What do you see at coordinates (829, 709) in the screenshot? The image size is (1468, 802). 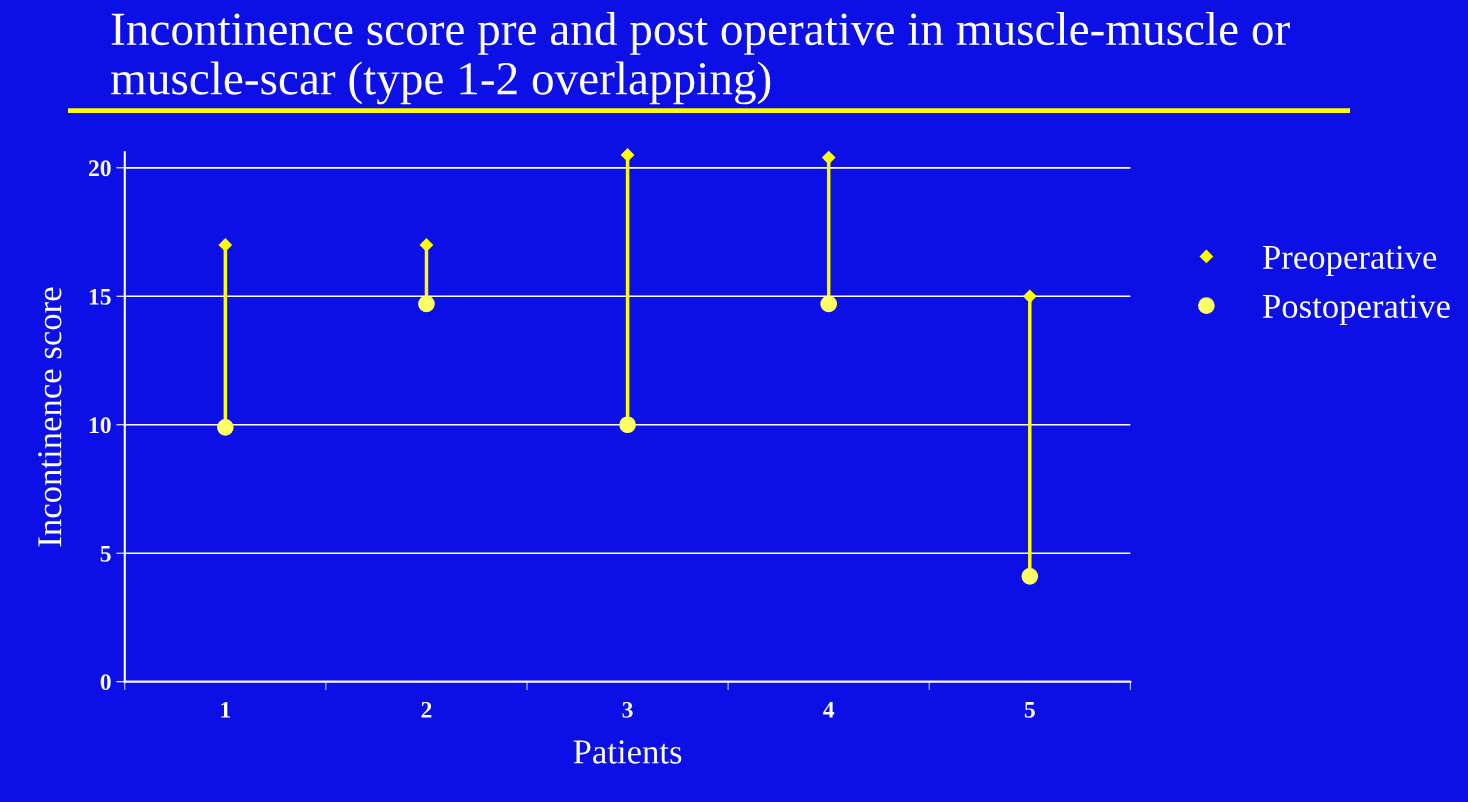 I see `x-tick-label: 4` at bounding box center [829, 709].